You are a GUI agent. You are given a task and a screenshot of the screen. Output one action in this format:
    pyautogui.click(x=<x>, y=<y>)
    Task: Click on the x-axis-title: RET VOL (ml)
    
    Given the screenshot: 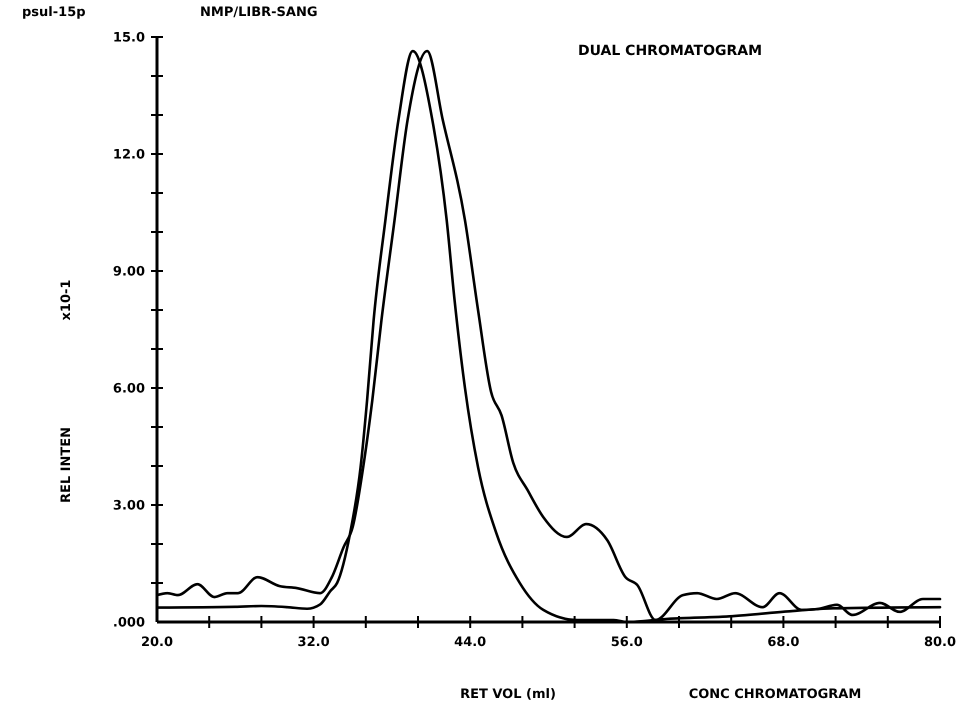 What is the action you would take?
    pyautogui.click(x=508, y=694)
    